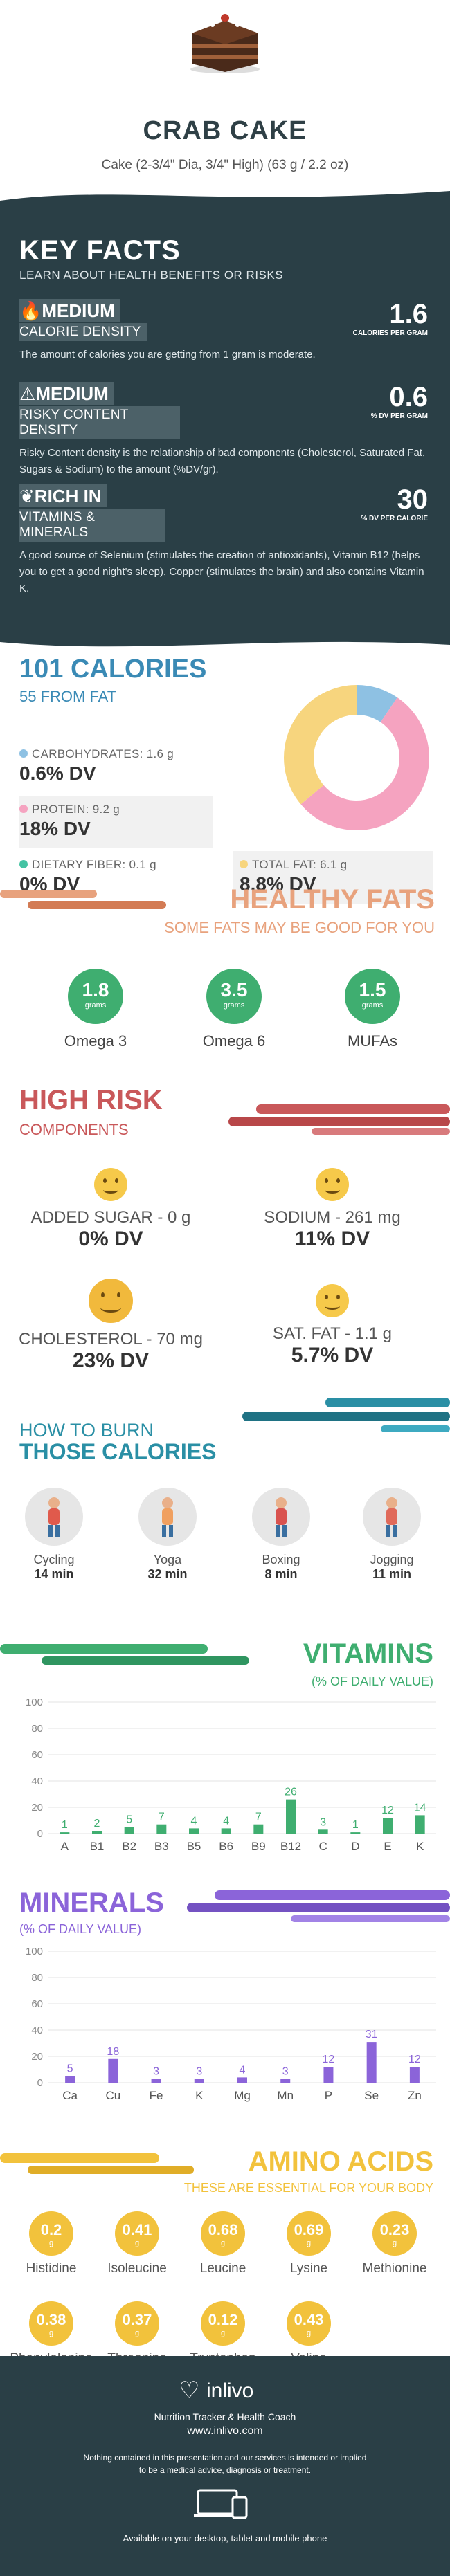  I want to click on amino-circle: 0.12 g, so click(223, 2324).